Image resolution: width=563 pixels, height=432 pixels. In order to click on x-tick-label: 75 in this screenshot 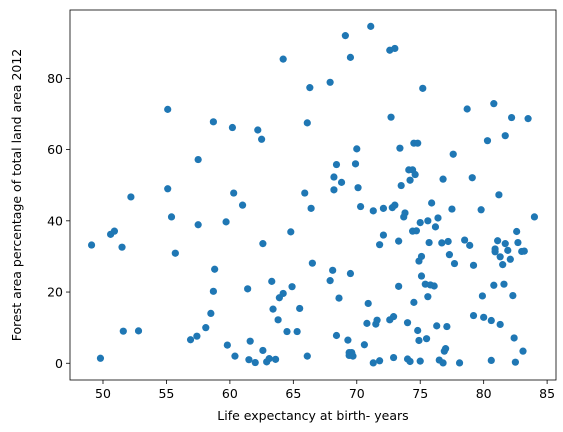, I will do `click(420, 393)`.